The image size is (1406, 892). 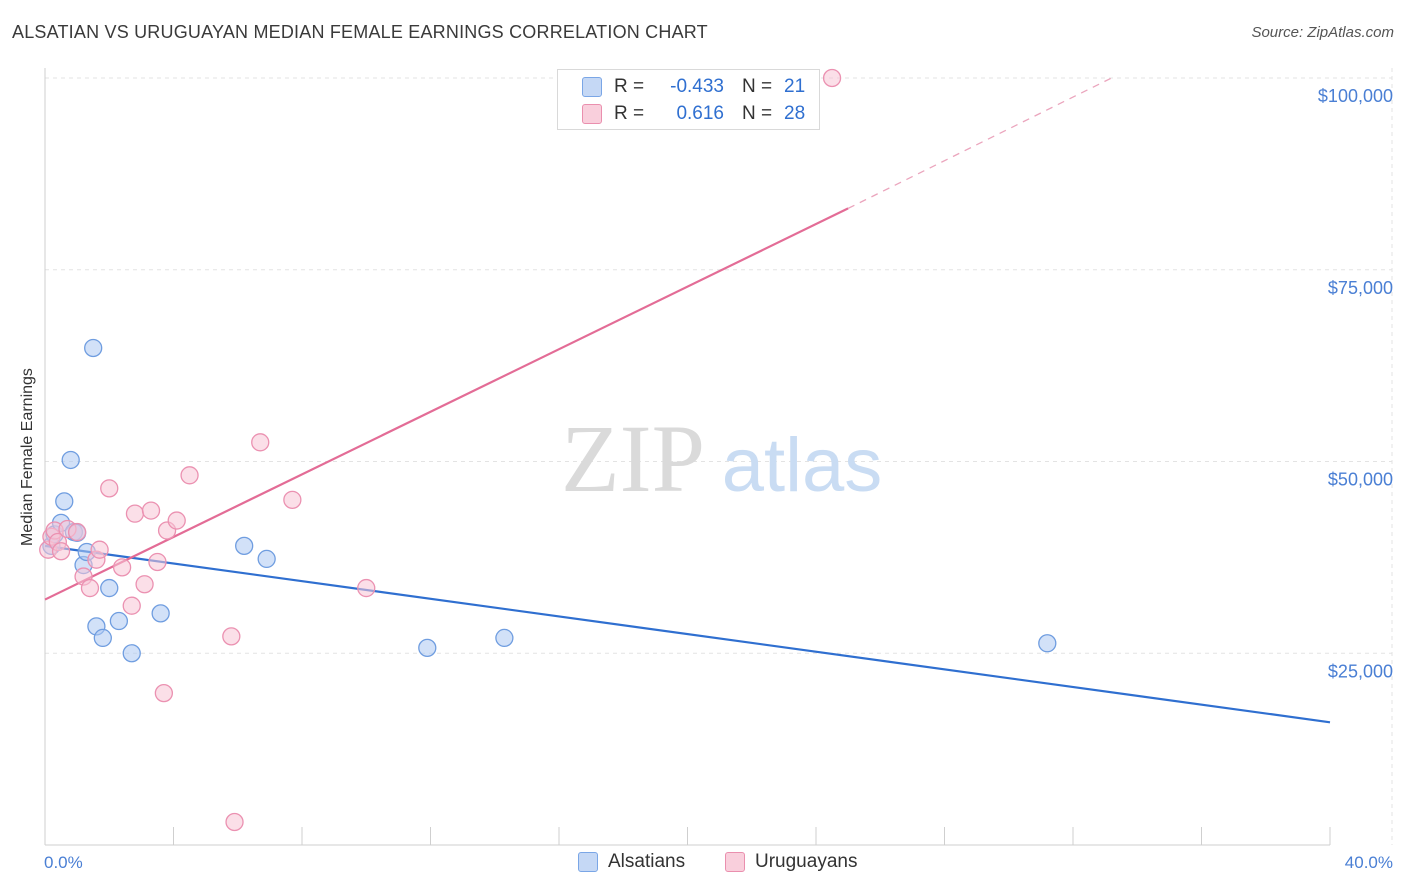 What do you see at coordinates (700, 113) in the screenshot?
I see `legend-r-value: 0.616` at bounding box center [700, 113].